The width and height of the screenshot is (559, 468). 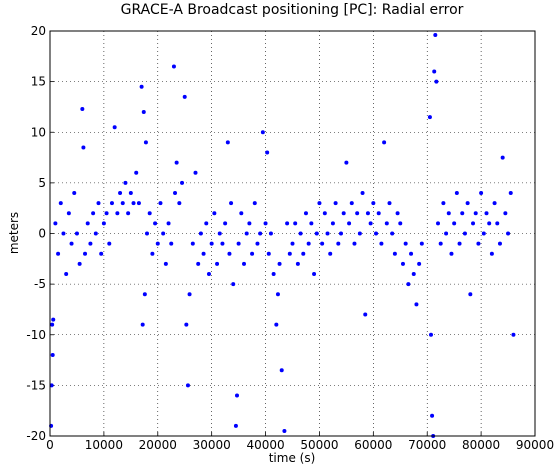 I want to click on x-tick-label: 50000, so click(x=319, y=445).